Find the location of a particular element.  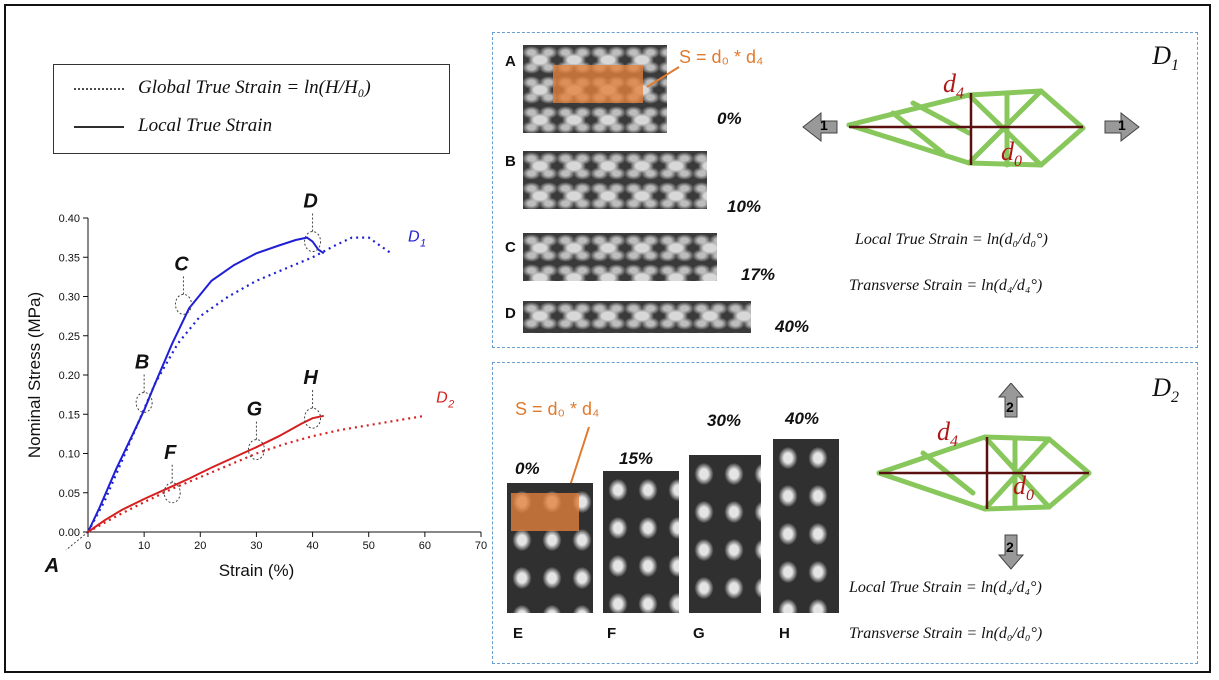

specimen-label-b: B is located at coordinates (510, 161).